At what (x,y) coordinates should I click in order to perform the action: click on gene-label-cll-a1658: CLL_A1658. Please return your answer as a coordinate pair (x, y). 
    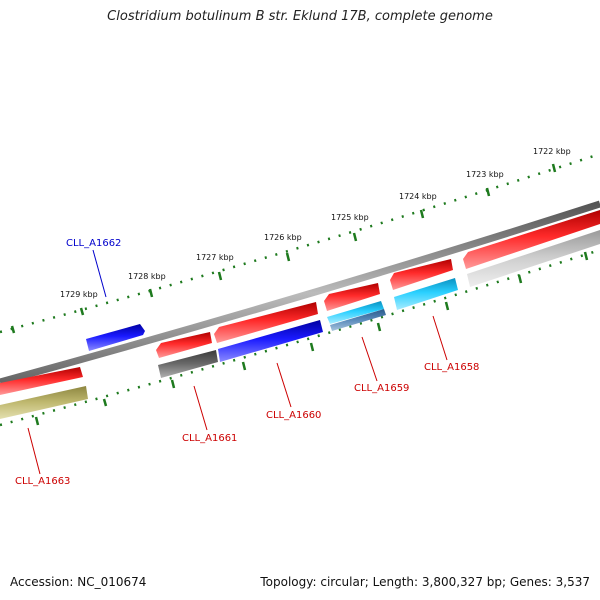
    Looking at the image, I should click on (451, 367).